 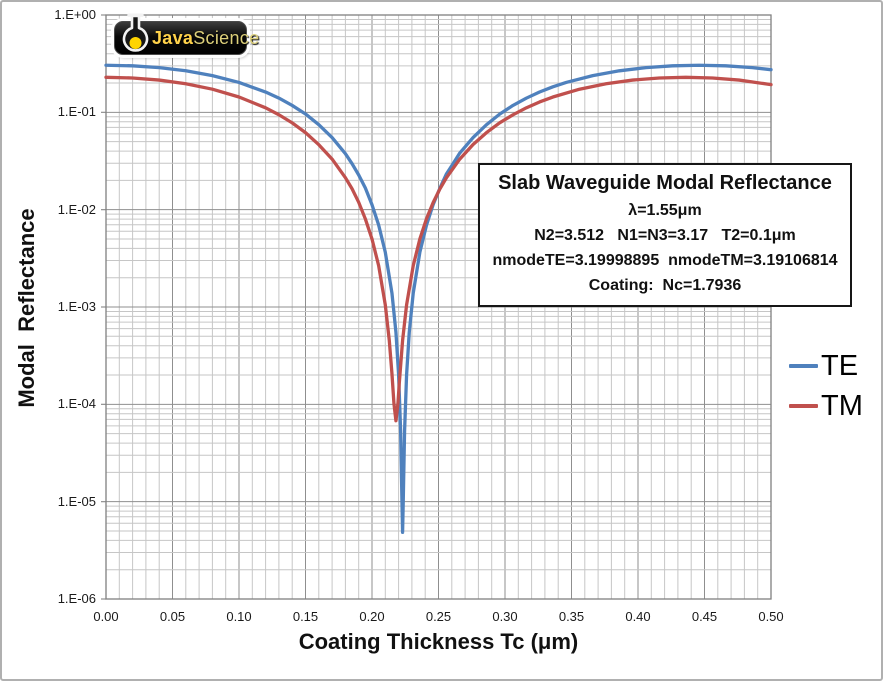 What do you see at coordinates (571, 616) in the screenshot?
I see `x-tick-label: 0.35` at bounding box center [571, 616].